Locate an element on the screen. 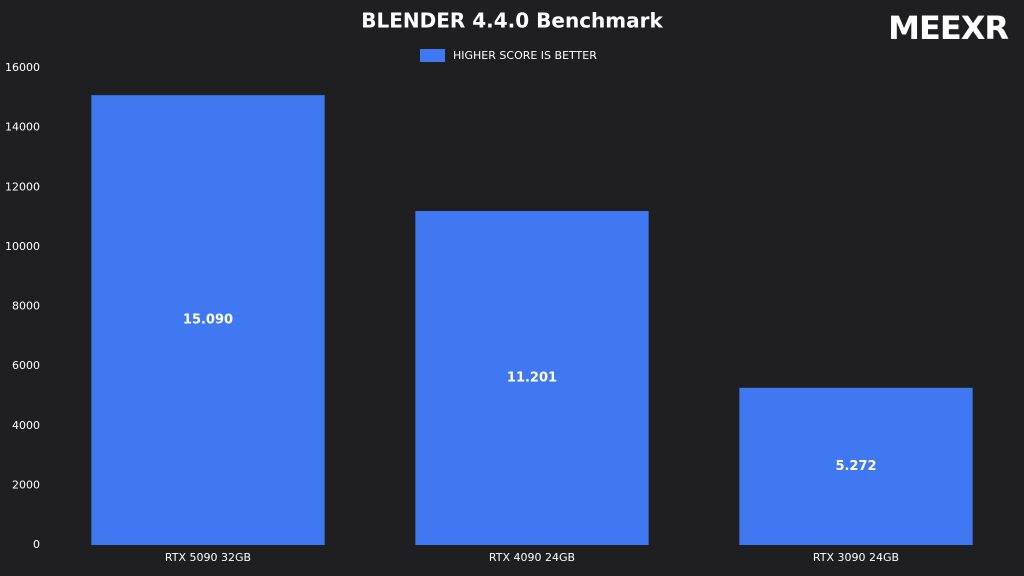 This screenshot has width=1024, height=576. data-label: 15.090 is located at coordinates (208, 320).